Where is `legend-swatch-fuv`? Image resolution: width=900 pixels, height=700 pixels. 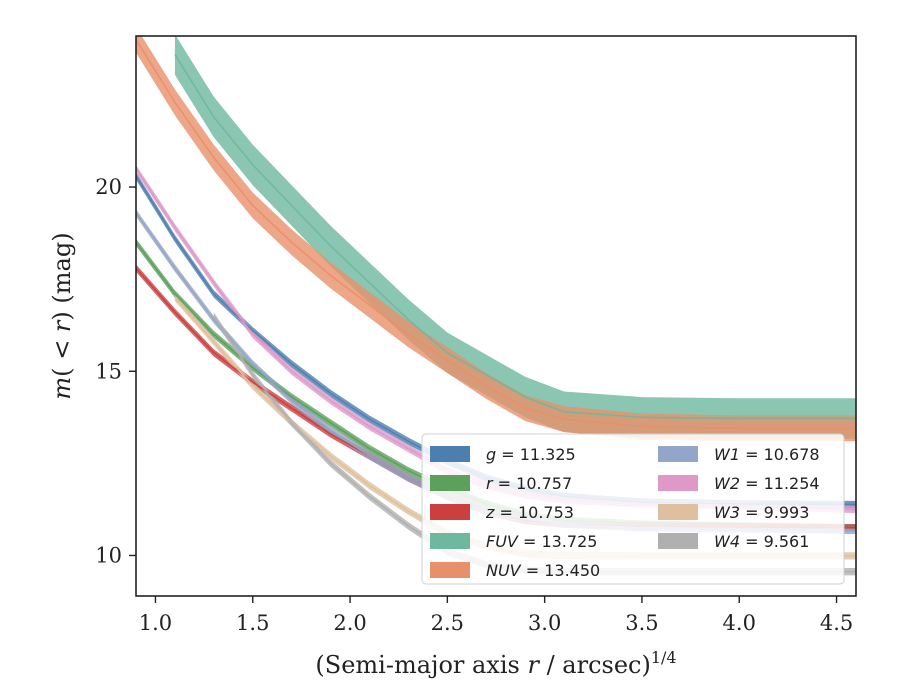 legend-swatch-fuv is located at coordinates (450, 541).